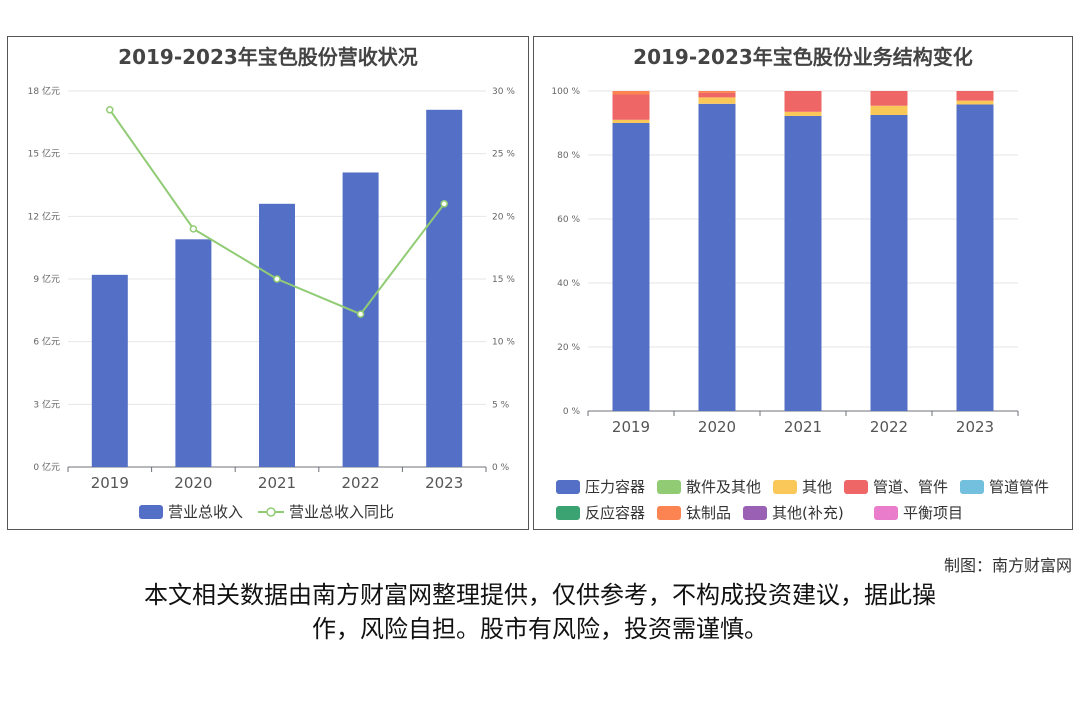 The width and height of the screenshot is (1080, 720). What do you see at coordinates (271, 512) in the screenshot?
I see `legend-swatch-growth-marker` at bounding box center [271, 512].